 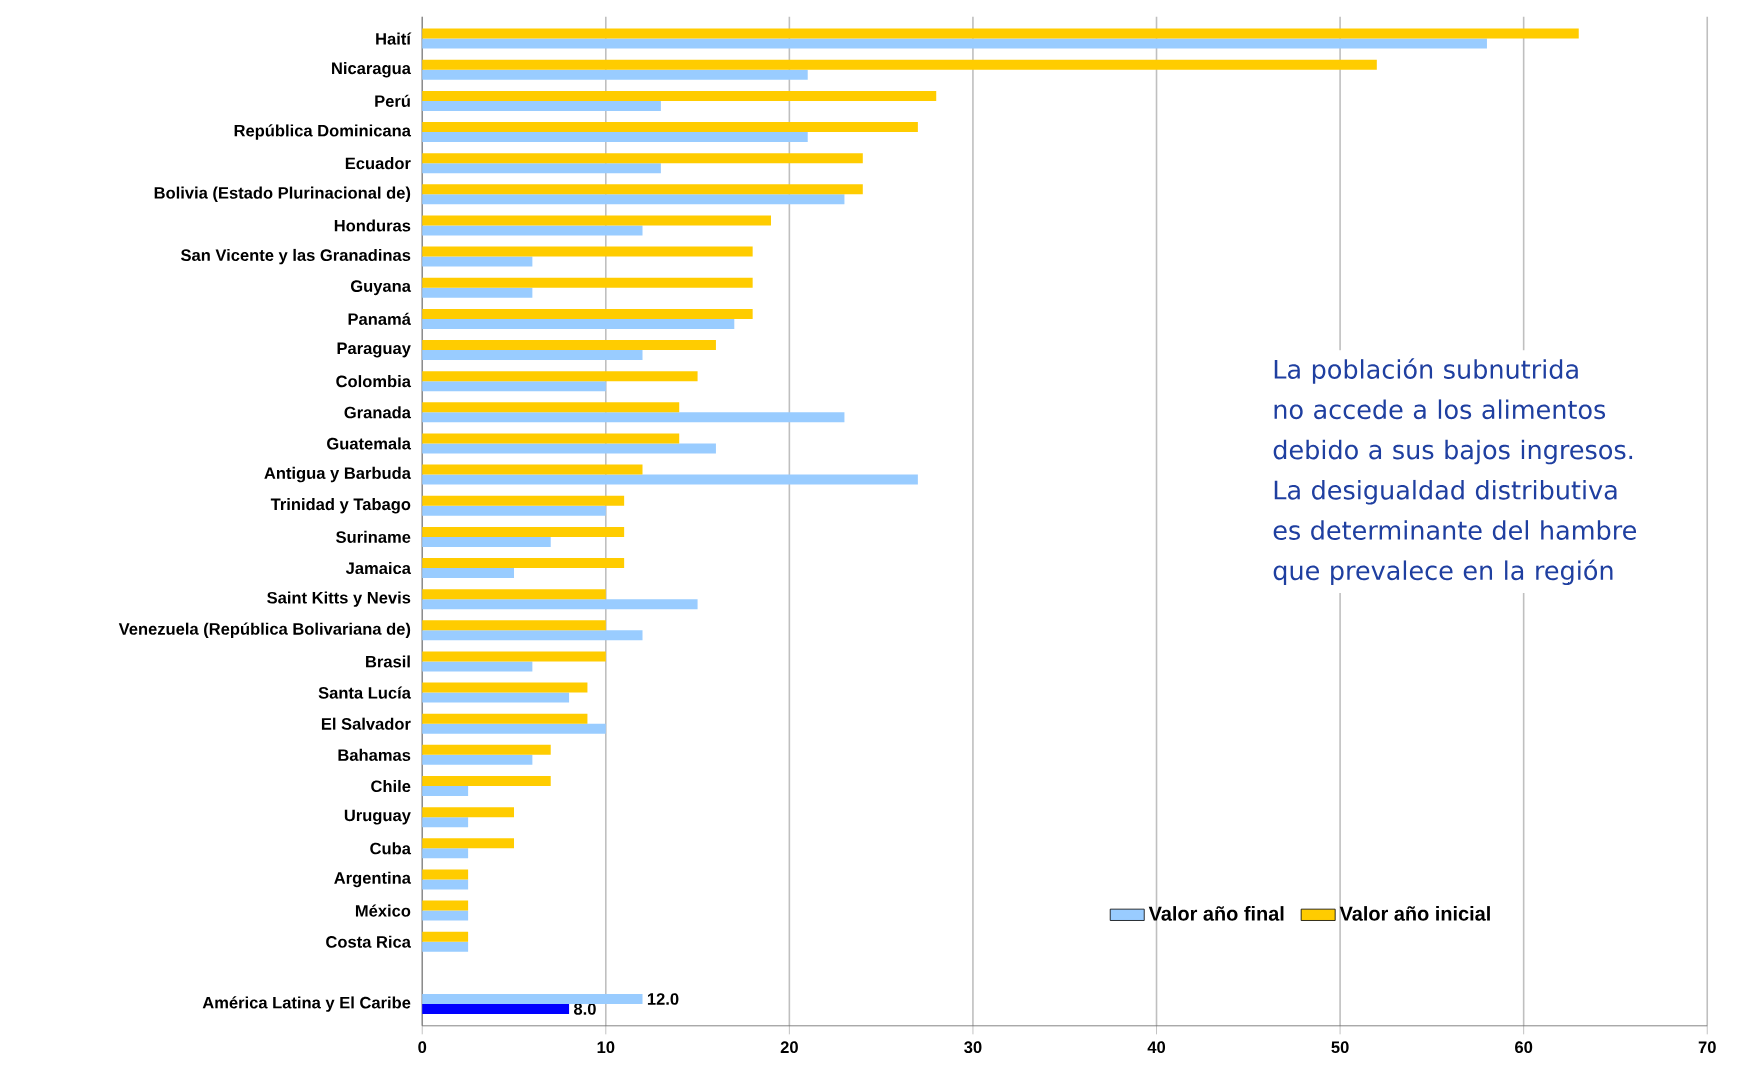 What do you see at coordinates (585, 1009) in the screenshot?
I see `data-label: 8.0` at bounding box center [585, 1009].